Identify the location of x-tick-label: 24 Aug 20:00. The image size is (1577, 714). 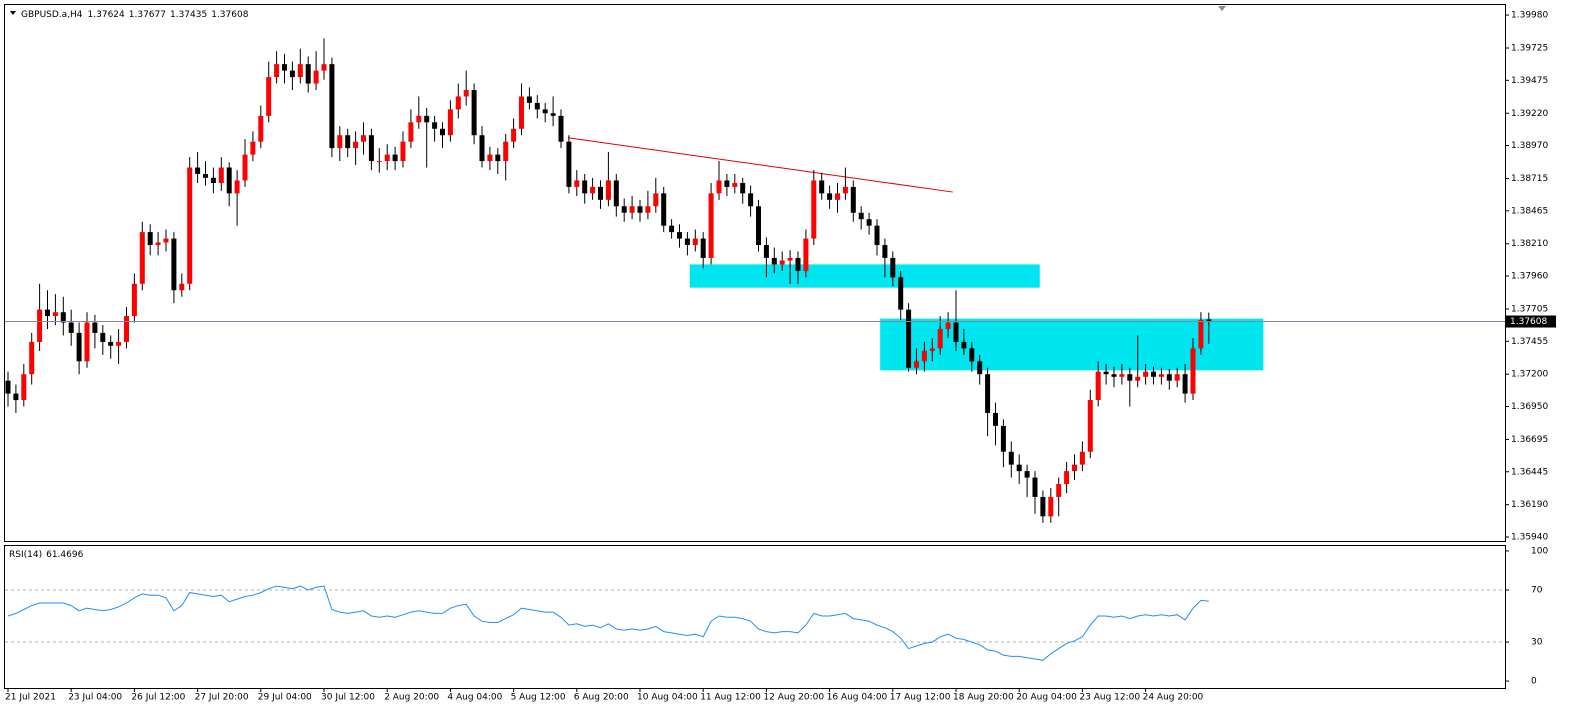
(1173, 698).